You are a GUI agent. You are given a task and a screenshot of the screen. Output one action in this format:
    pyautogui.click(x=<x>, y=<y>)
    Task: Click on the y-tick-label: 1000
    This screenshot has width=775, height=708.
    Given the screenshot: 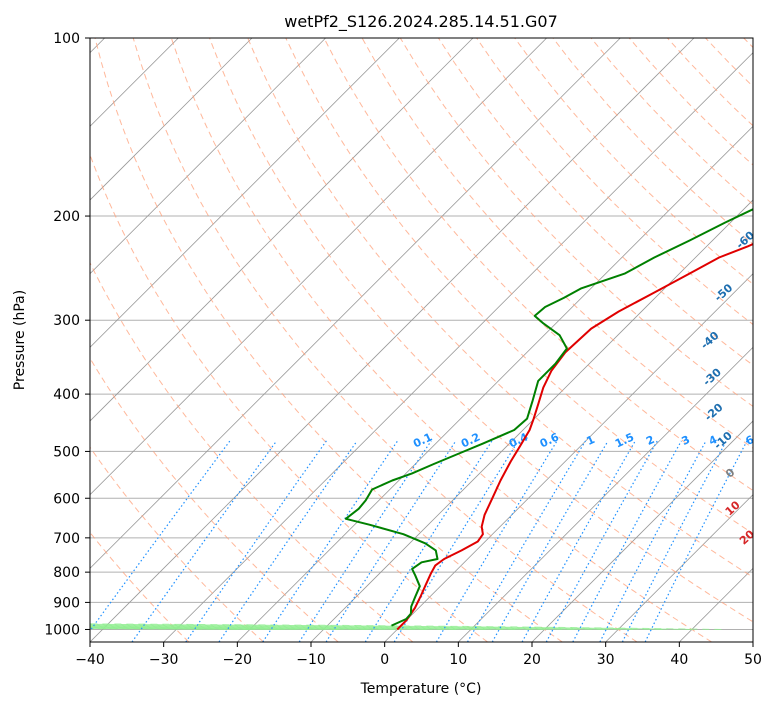 What is the action you would take?
    pyautogui.click(x=62, y=630)
    